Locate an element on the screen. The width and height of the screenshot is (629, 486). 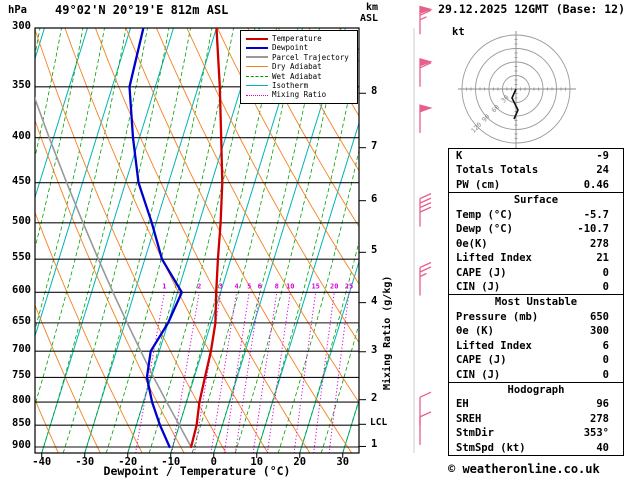
indices-row-value: 650 is located at coordinates (599, 316).